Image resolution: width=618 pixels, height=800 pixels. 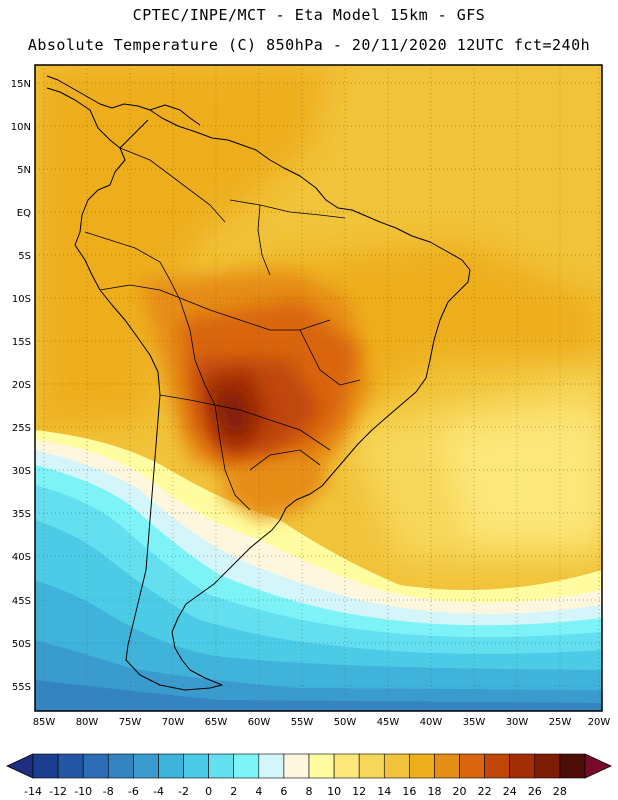 I want to click on colorbar-high-arrow, so click(x=598, y=766).